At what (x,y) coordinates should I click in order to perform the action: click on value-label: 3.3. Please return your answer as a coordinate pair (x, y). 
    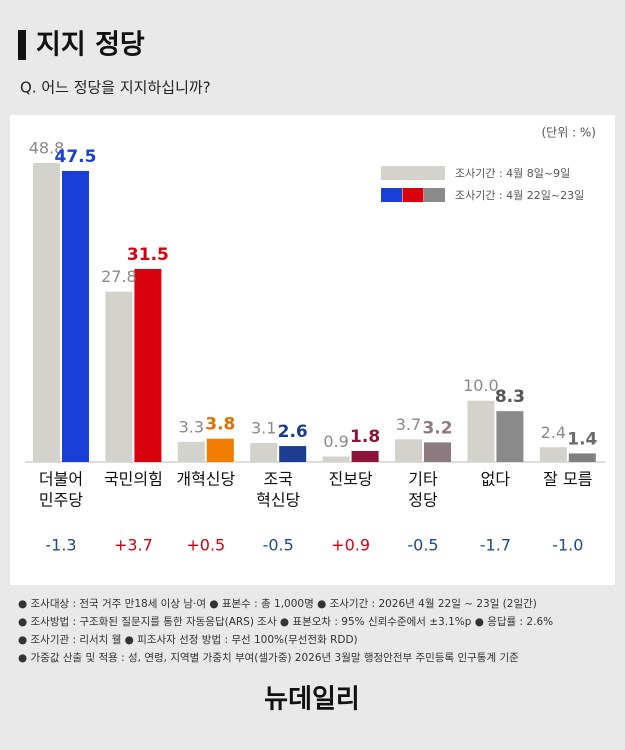
    Looking at the image, I should click on (191, 426).